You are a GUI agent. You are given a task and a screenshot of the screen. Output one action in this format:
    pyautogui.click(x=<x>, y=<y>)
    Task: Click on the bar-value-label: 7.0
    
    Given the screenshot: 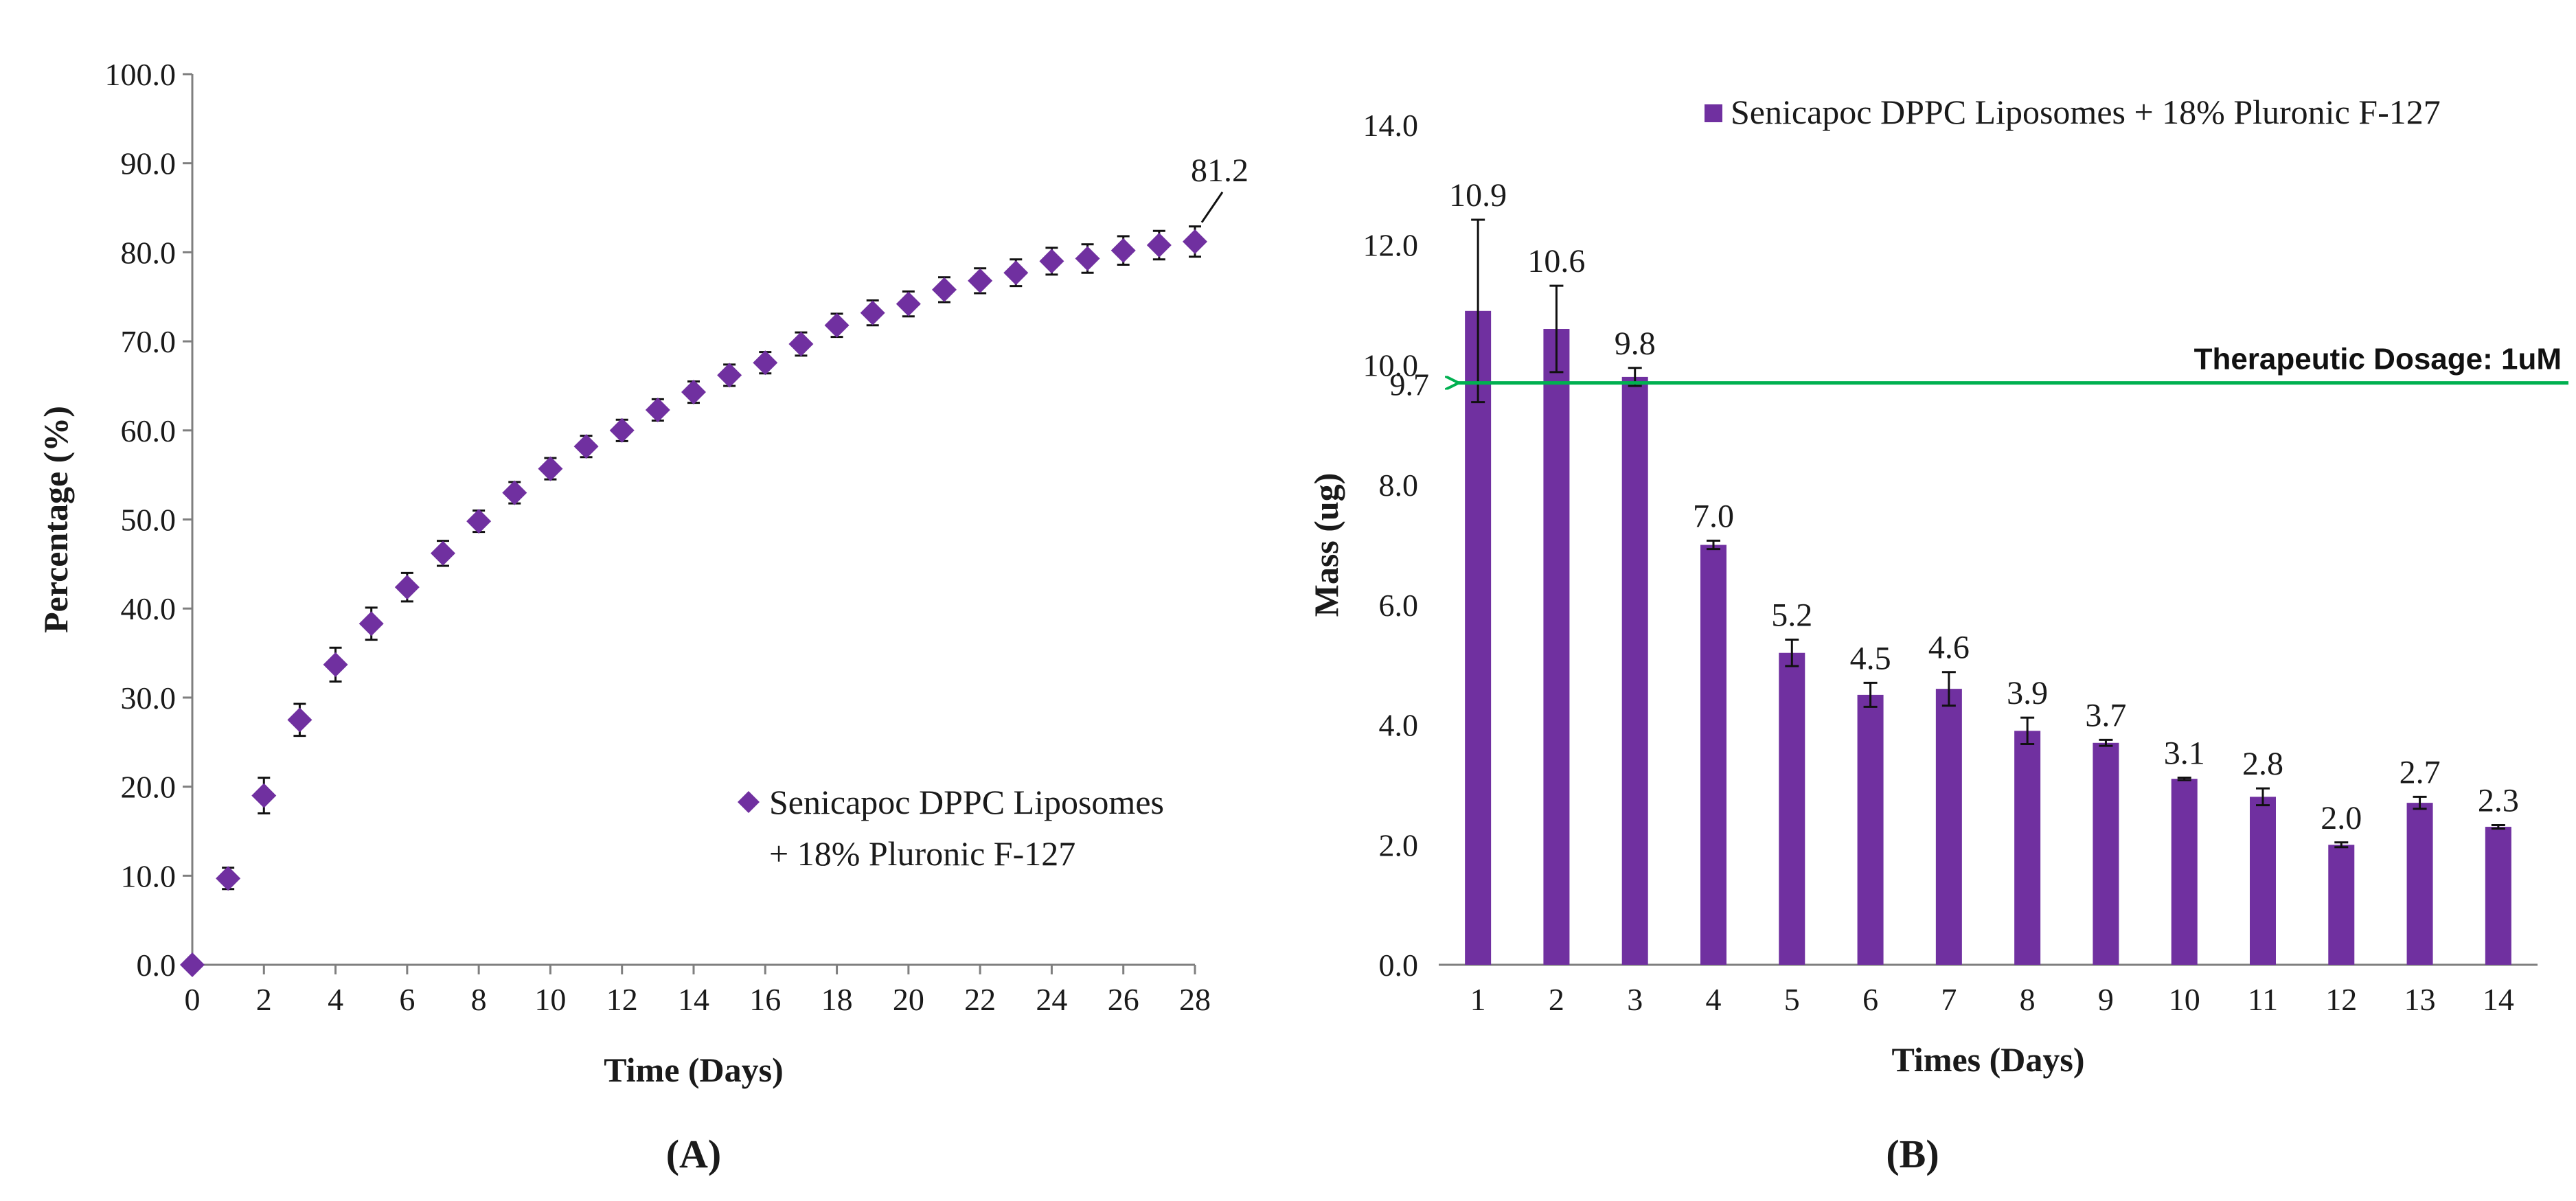 What is the action you would take?
    pyautogui.click(x=1713, y=516)
    